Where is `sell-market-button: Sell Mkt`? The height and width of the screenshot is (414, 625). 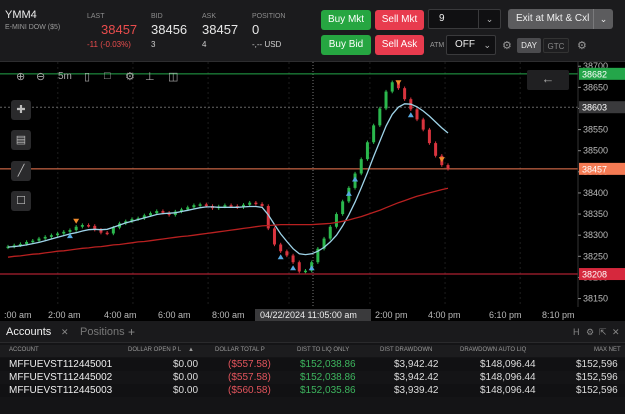
sell-market-button: Sell Mkt is located at coordinates (399, 20).